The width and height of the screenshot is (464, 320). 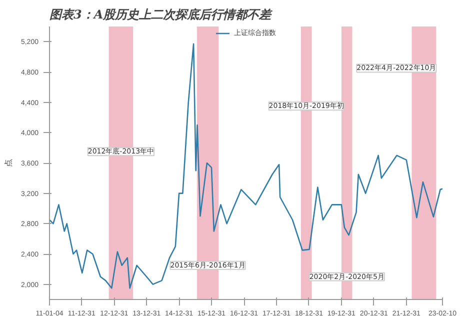 What do you see at coordinates (8, 163) in the screenshot?
I see `y-axis-title: 点` at bounding box center [8, 163].